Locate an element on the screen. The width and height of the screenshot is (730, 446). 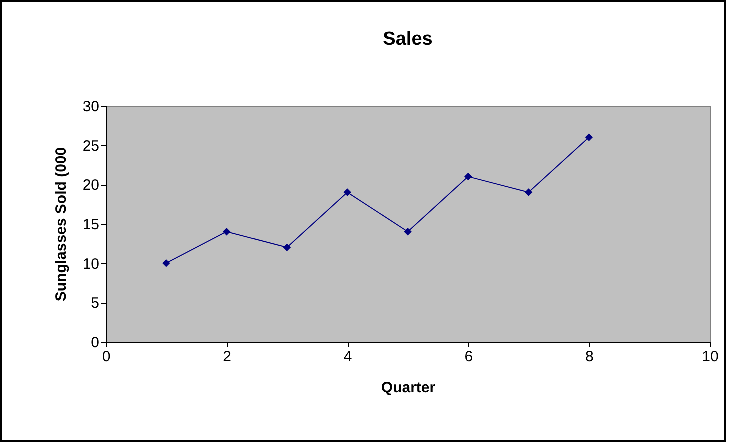
y-tick-label: 5 is located at coordinates (95, 303).